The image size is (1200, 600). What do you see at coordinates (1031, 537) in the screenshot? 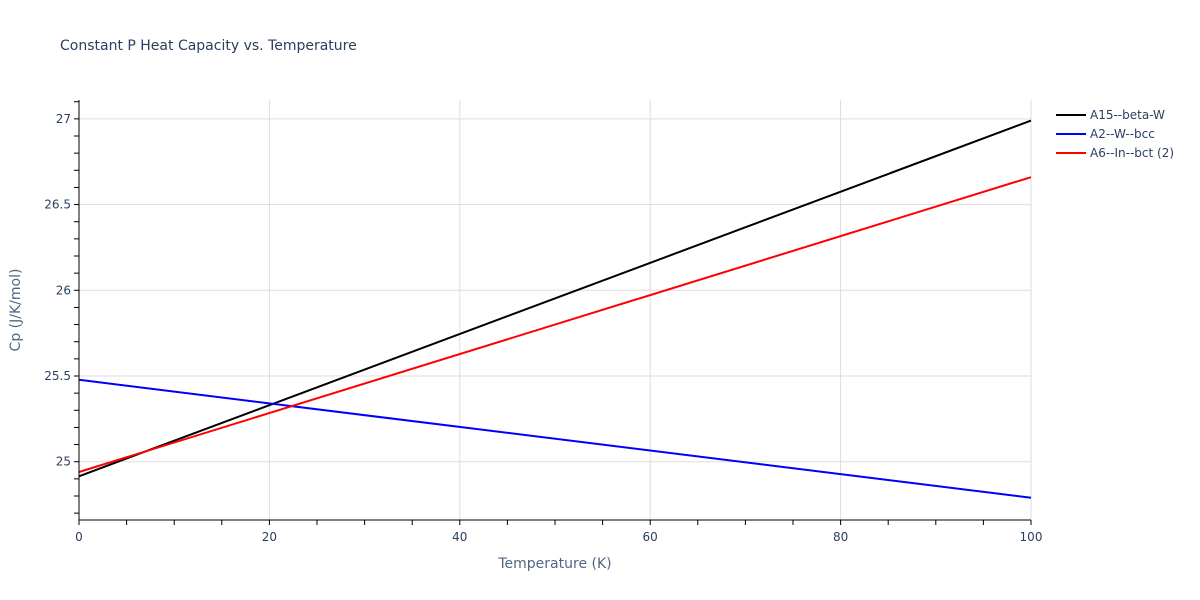
I see `x-tick-label: 100` at bounding box center [1031, 537].